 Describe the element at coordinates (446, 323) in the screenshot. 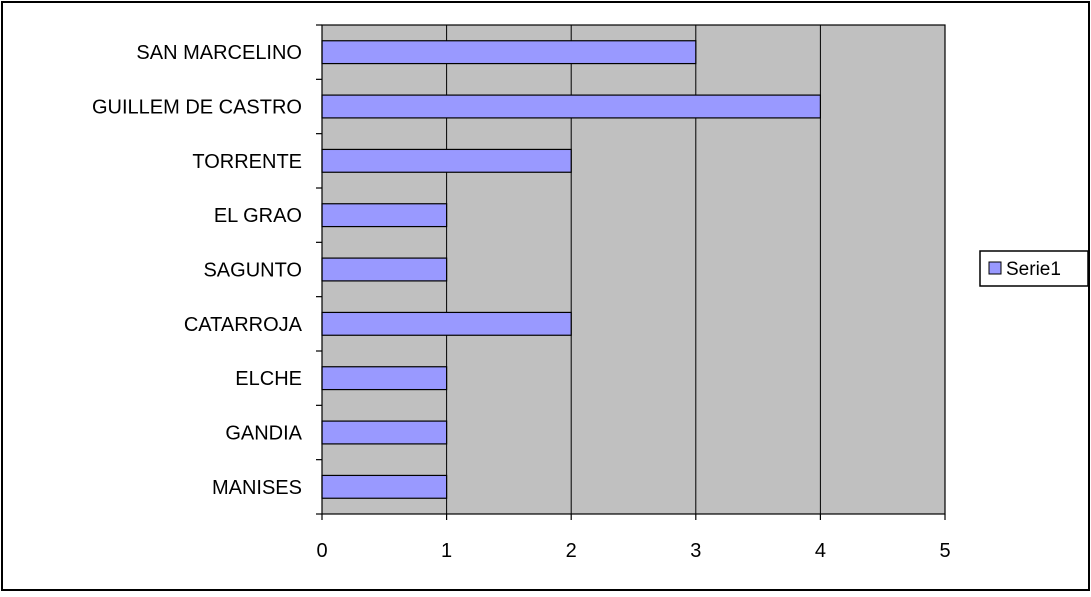

I see `bar-catarroja` at that location.